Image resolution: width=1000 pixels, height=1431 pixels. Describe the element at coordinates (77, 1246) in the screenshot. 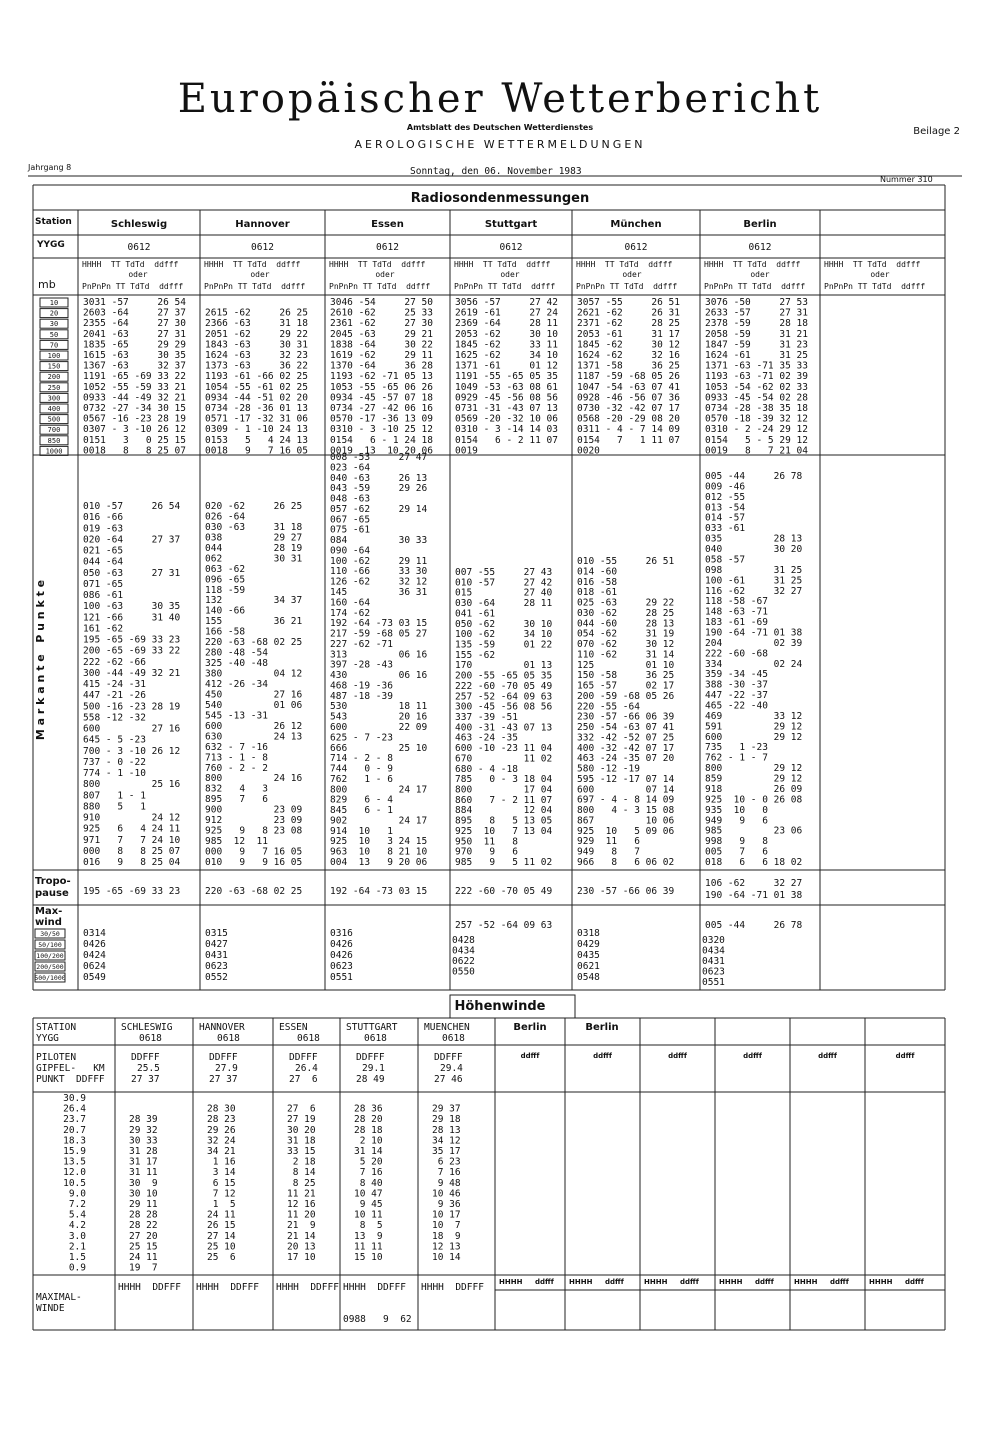

I see `cell-text: 2.1` at that location.